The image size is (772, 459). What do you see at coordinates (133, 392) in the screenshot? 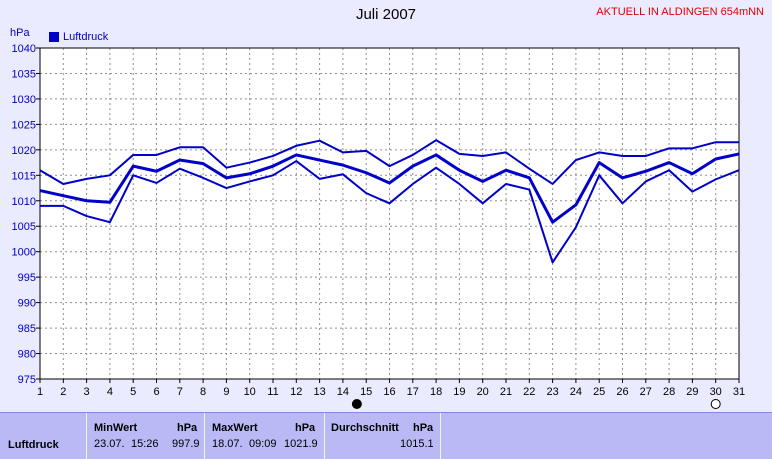
I see `x-tick-label: 5` at bounding box center [133, 392].